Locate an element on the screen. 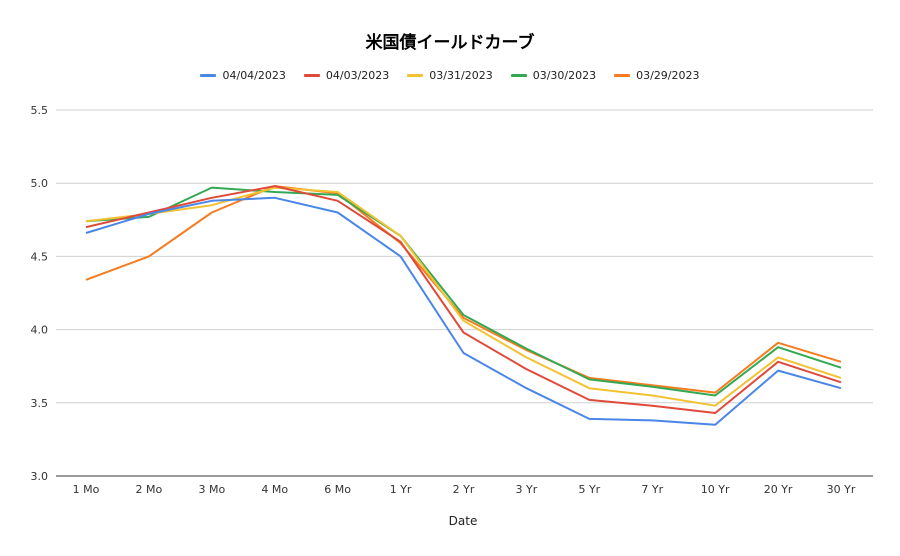  x-tick-label: 4 Mo is located at coordinates (274, 489).